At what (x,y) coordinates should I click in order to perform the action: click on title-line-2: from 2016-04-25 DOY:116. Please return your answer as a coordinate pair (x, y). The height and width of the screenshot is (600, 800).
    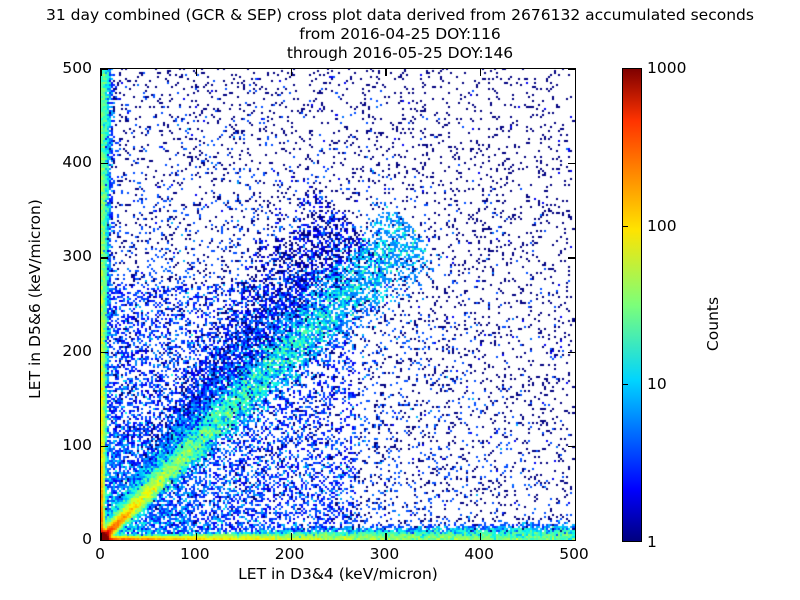
    Looking at the image, I should click on (400, 34).